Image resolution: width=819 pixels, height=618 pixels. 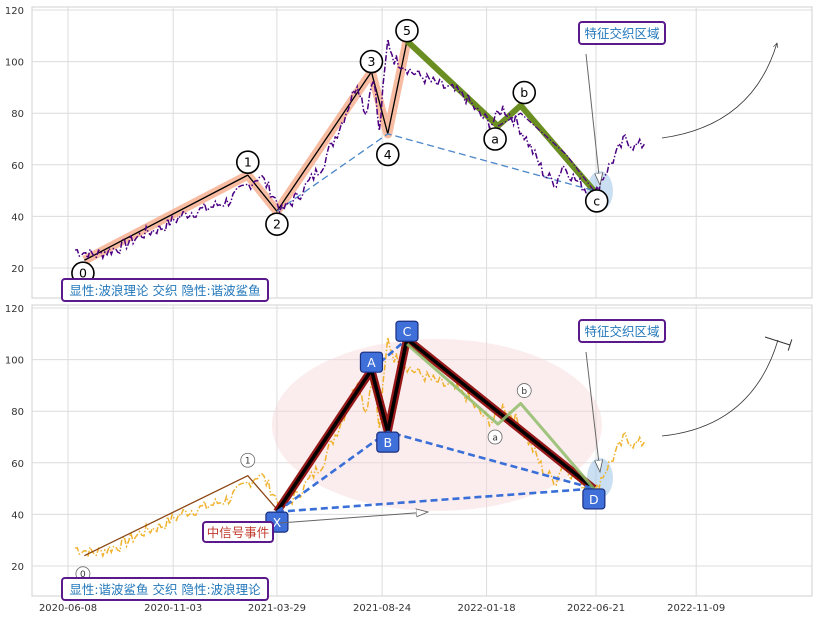 I want to click on x-tick-label: 2021-08-24, so click(x=382, y=608).